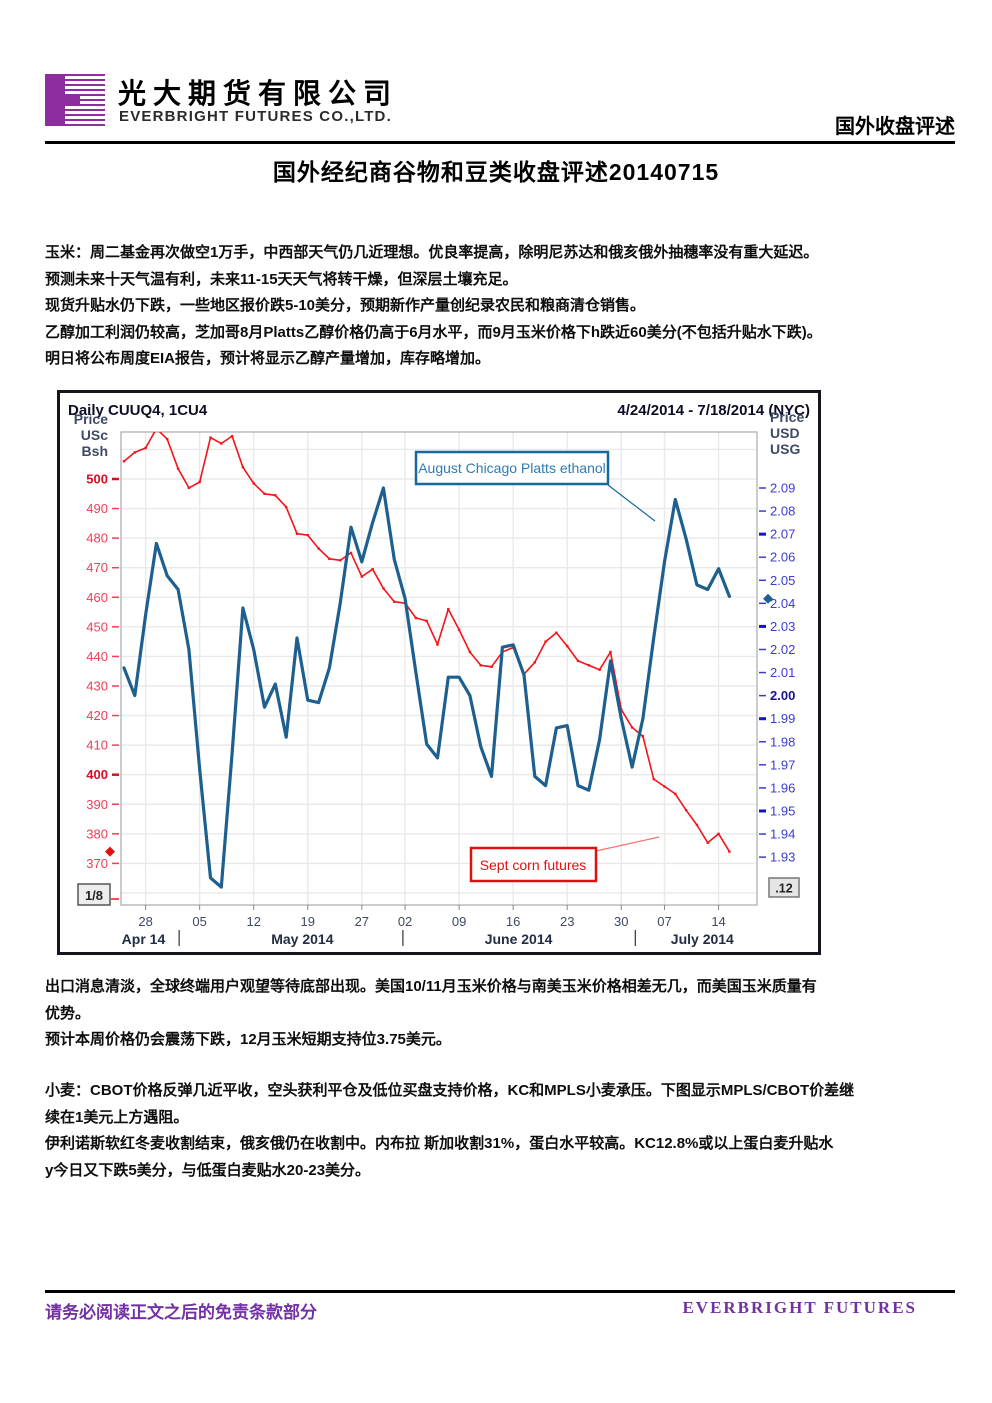 The height and width of the screenshot is (1403, 992). I want to click on left-axis-unit: USc, so click(94, 435).